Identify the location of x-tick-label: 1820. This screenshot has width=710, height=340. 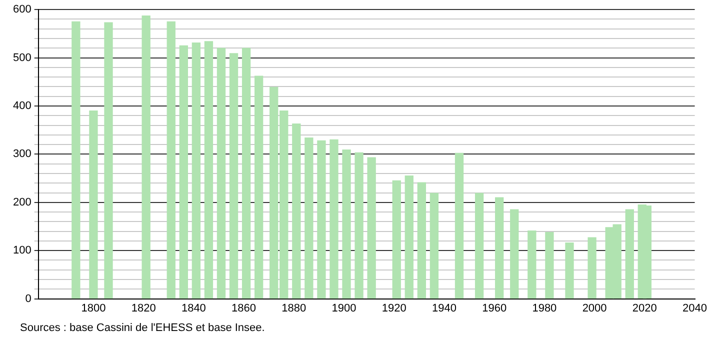
(143, 308).